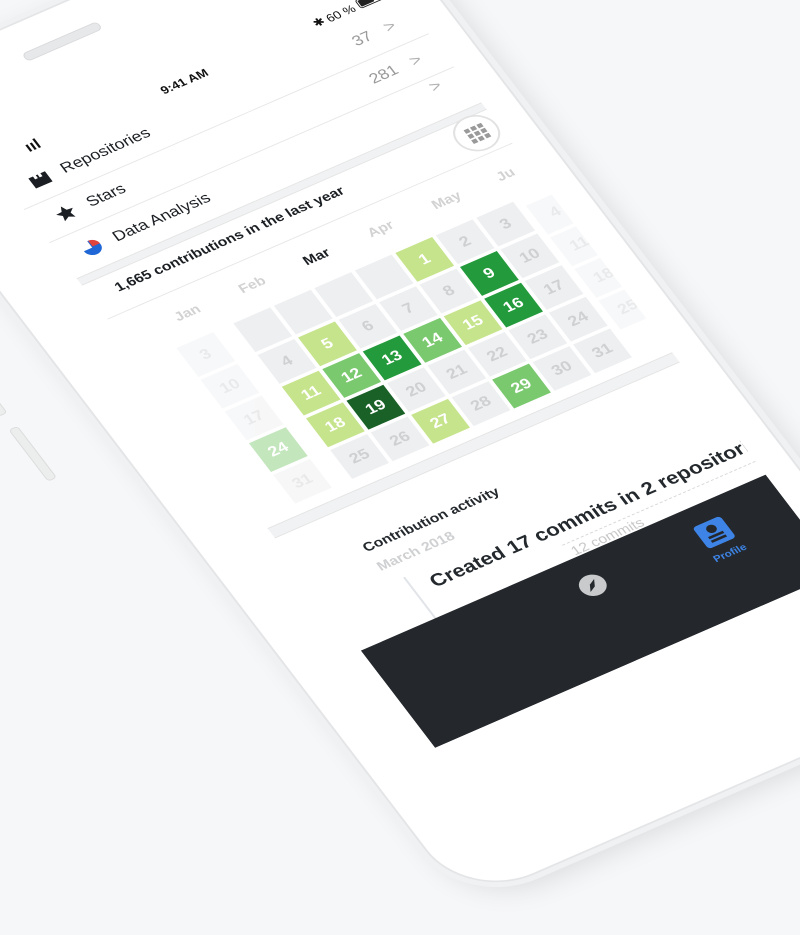 This screenshot has height=935, width=800. Describe the element at coordinates (505, 175) in the screenshot. I see `month-label: Ju` at that location.